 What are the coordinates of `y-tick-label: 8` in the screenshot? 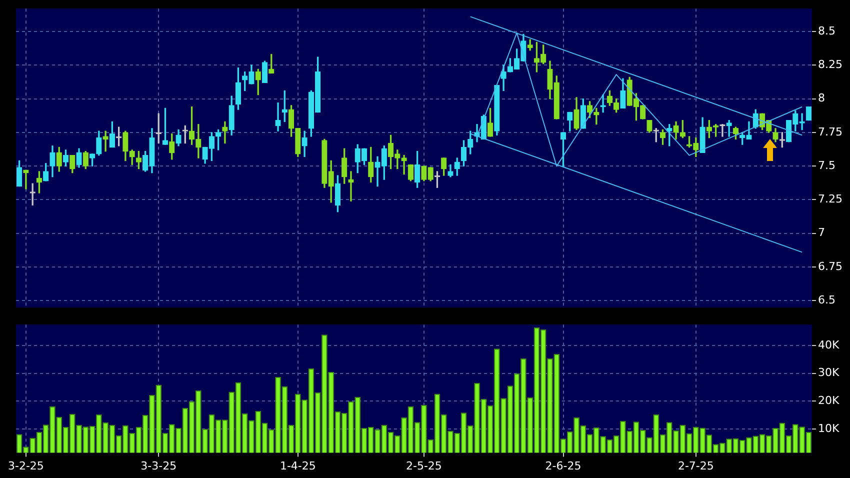 It's located at (821, 98).